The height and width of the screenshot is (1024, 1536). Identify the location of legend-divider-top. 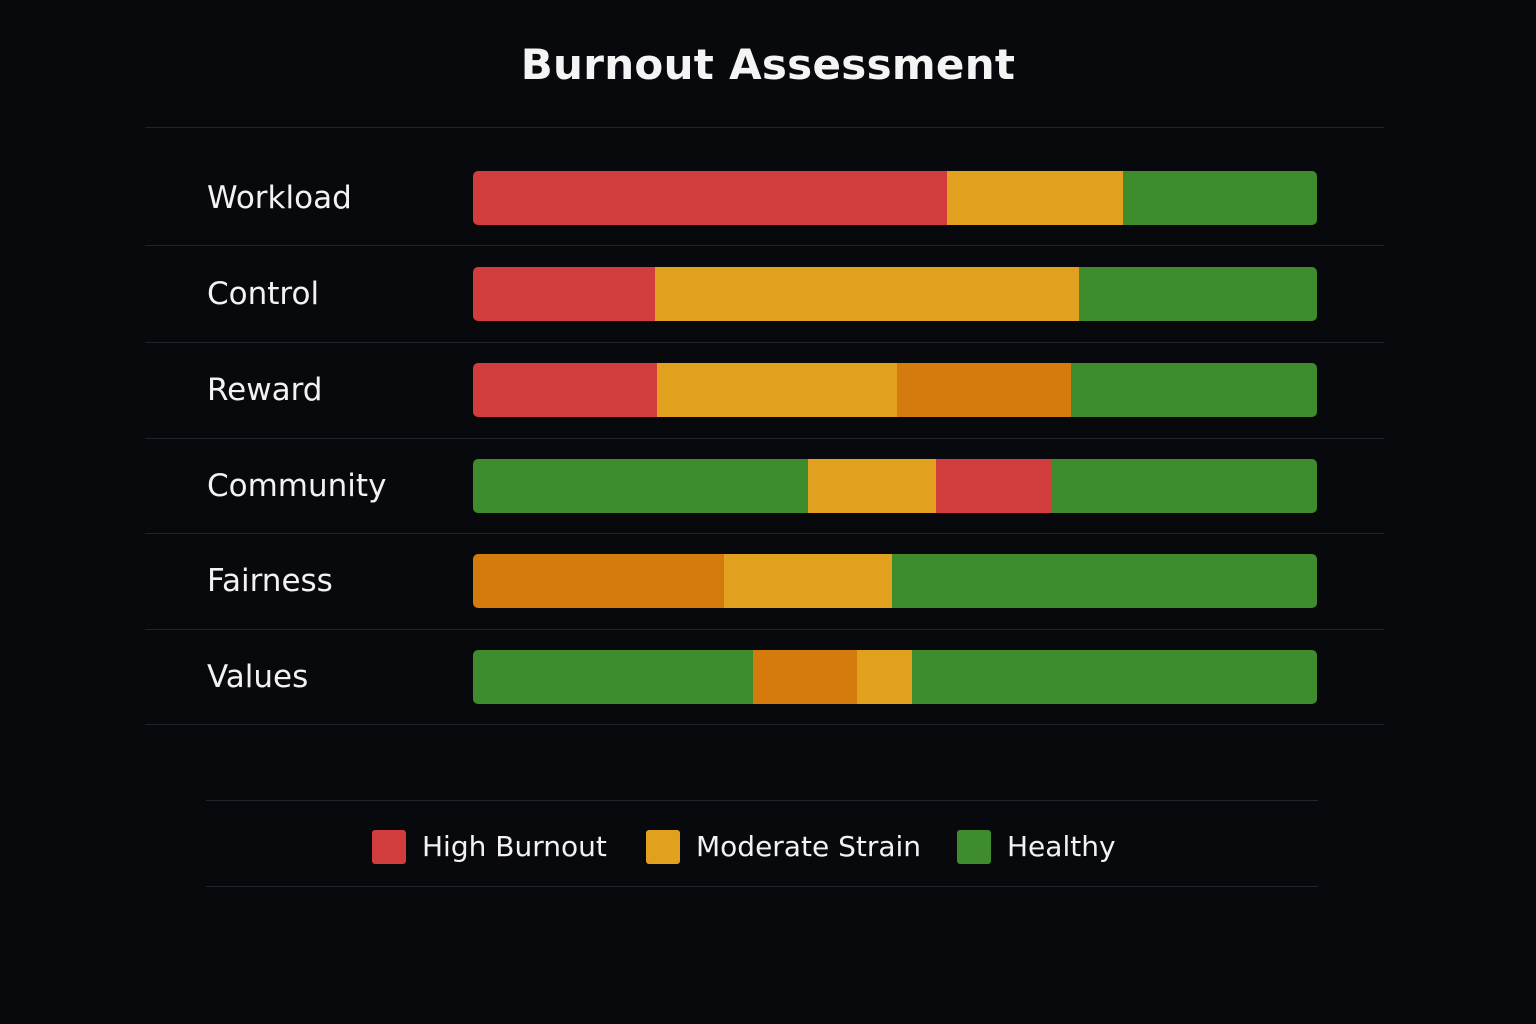
(762, 800).